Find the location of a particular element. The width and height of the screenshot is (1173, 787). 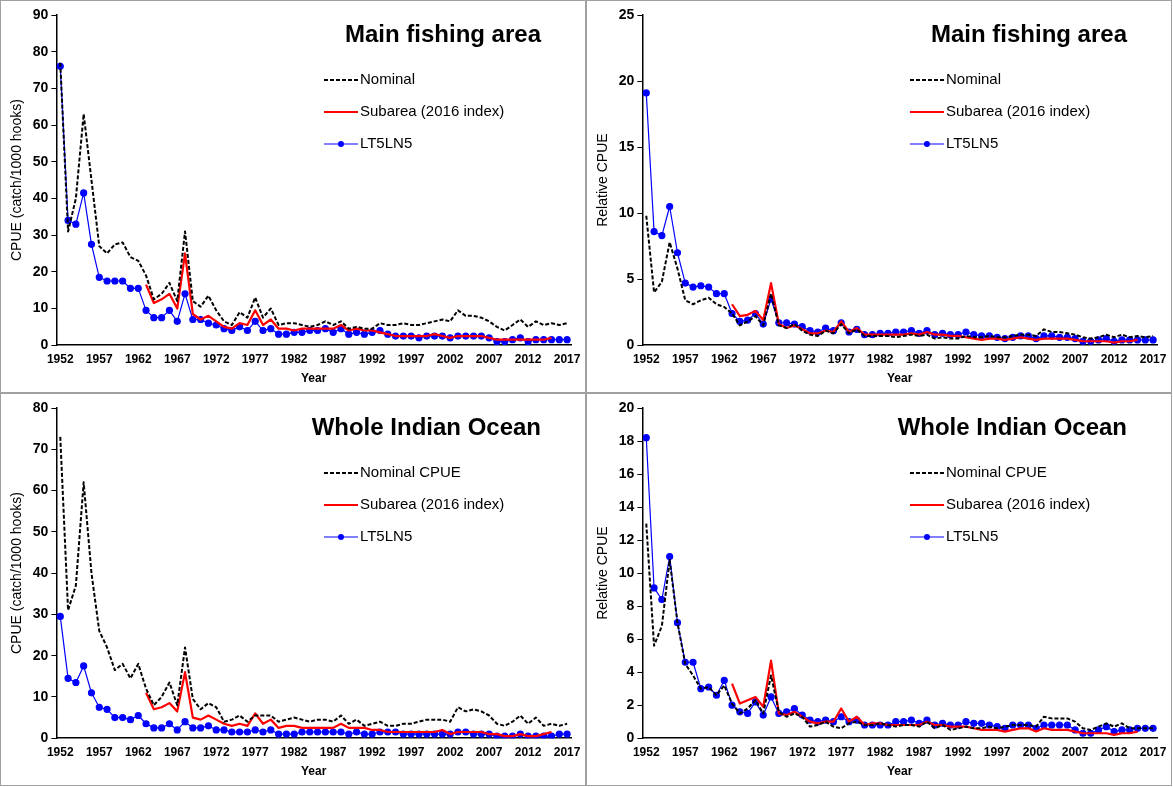

y-tick-label: 4 is located at coordinates (630, 671).